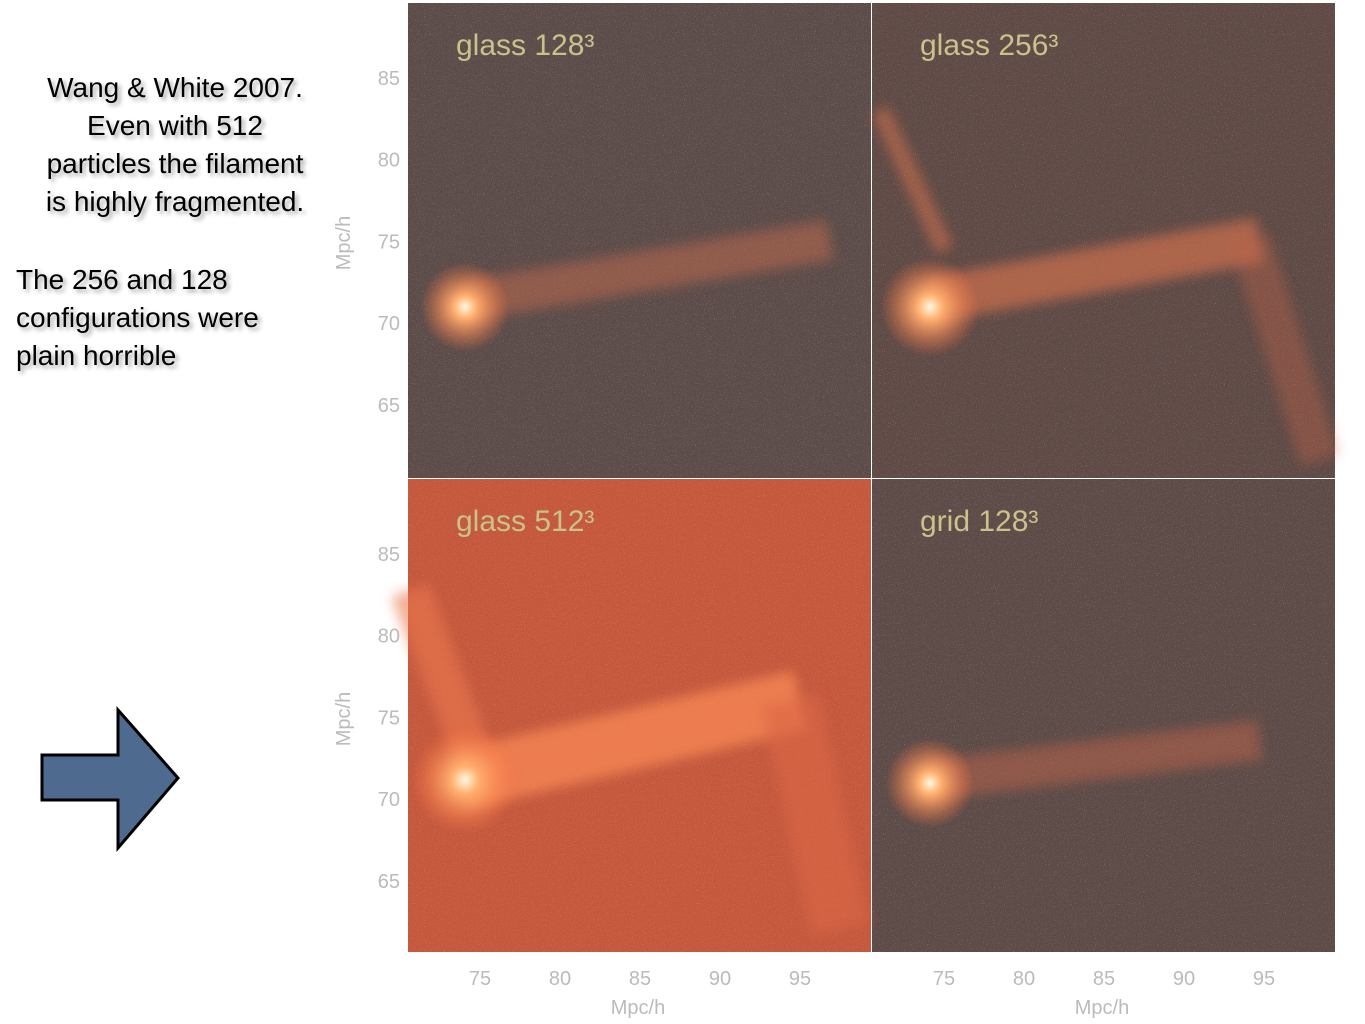 The image size is (1365, 1024). I want to click on slide-text: plain horrible, so click(96, 355).